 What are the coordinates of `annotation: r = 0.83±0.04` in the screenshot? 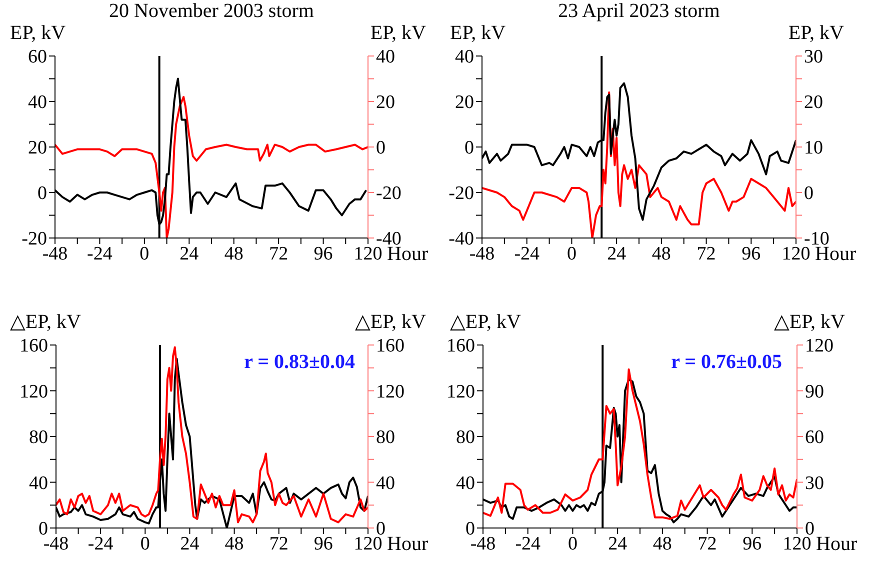 It's located at (299, 362).